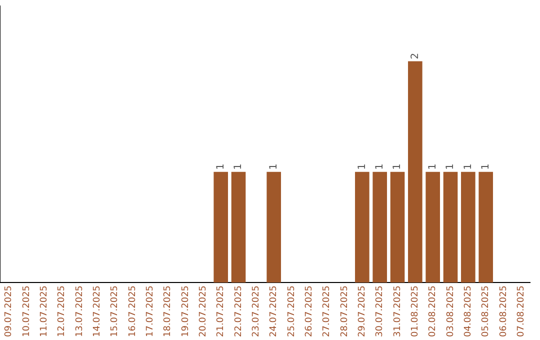 The height and width of the screenshot is (340, 540). What do you see at coordinates (327, 311) in the screenshot?
I see `x-tick-label: 27.07.2025` at bounding box center [327, 311].